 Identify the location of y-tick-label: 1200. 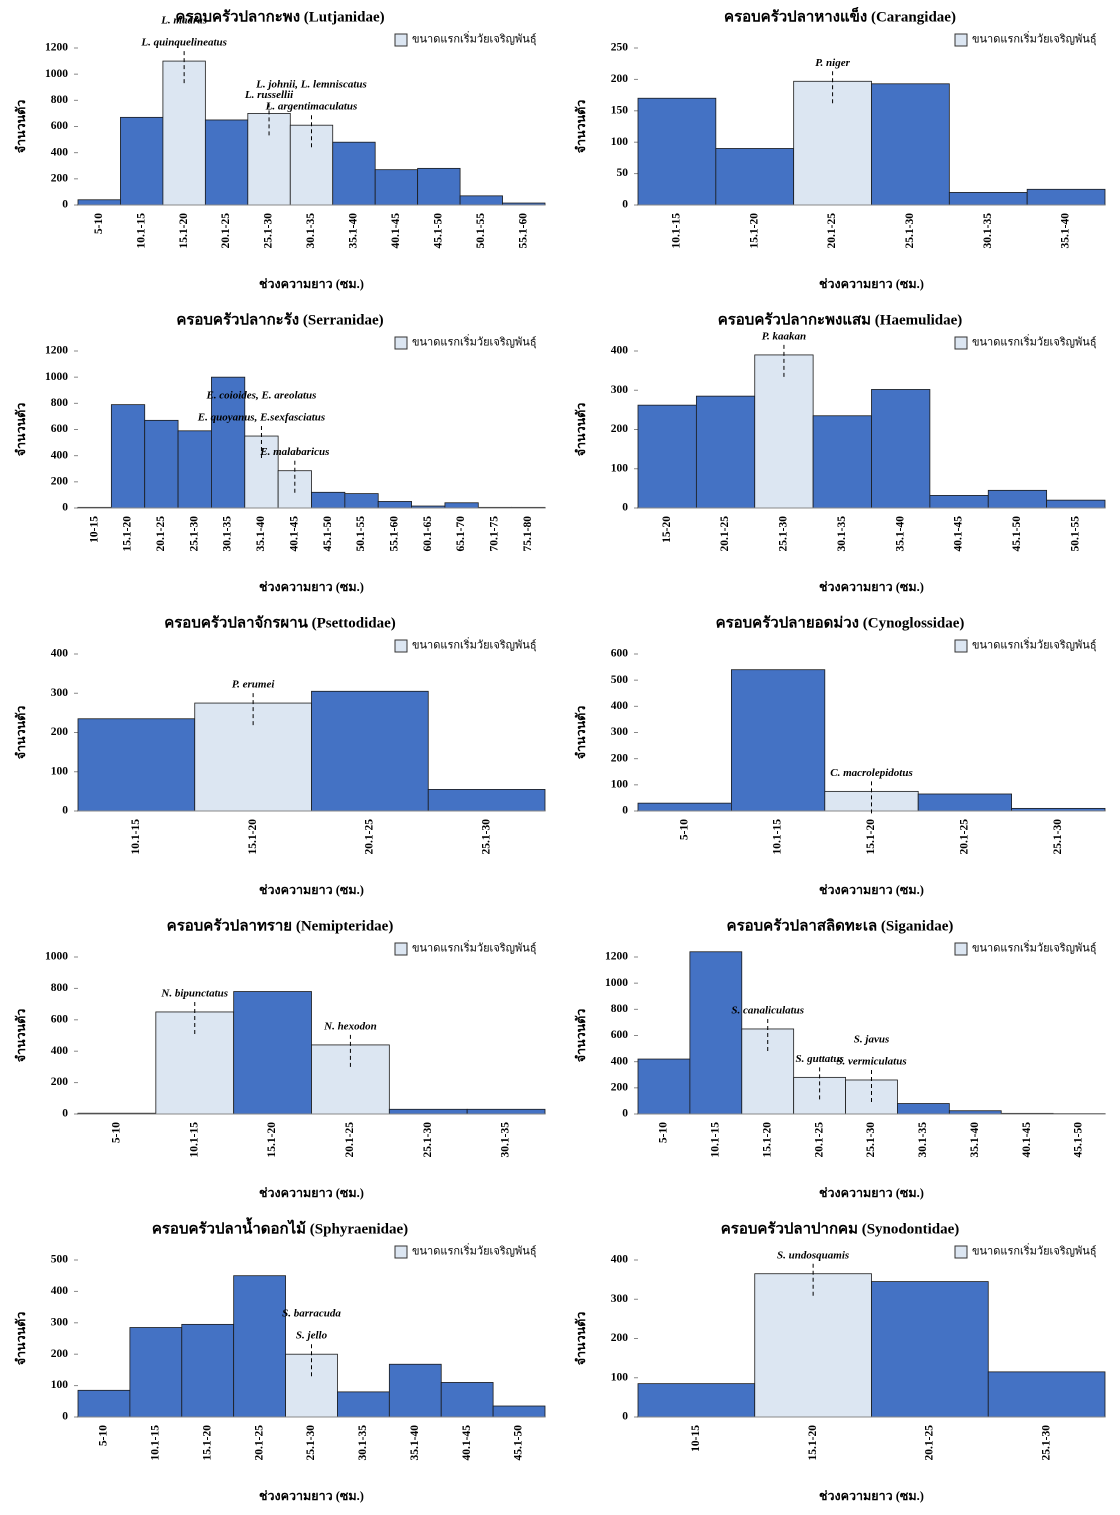
(616, 957).